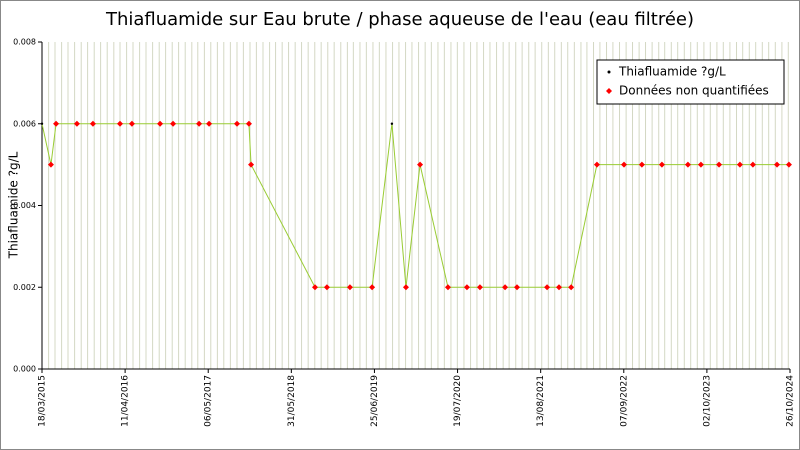  What do you see at coordinates (672, 72) in the screenshot?
I see `legend-label: Thiafluamide ?g/L` at bounding box center [672, 72].